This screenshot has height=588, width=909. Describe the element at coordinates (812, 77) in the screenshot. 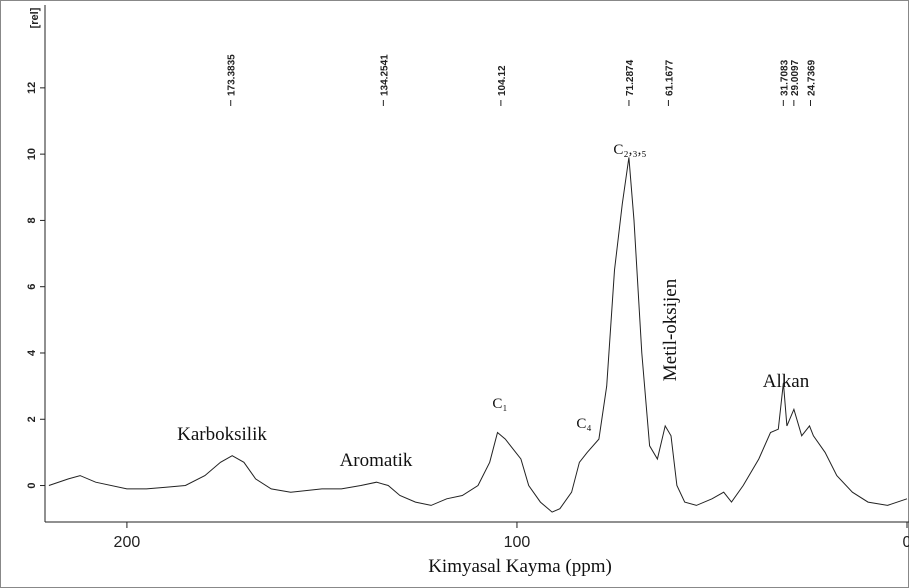

I see `peak-label: 24.7369` at that location.